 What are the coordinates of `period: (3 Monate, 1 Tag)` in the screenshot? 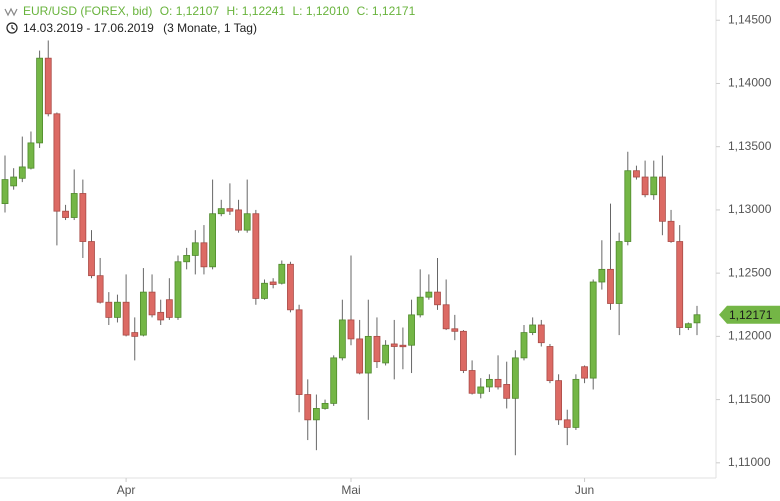 It's located at (210, 28).